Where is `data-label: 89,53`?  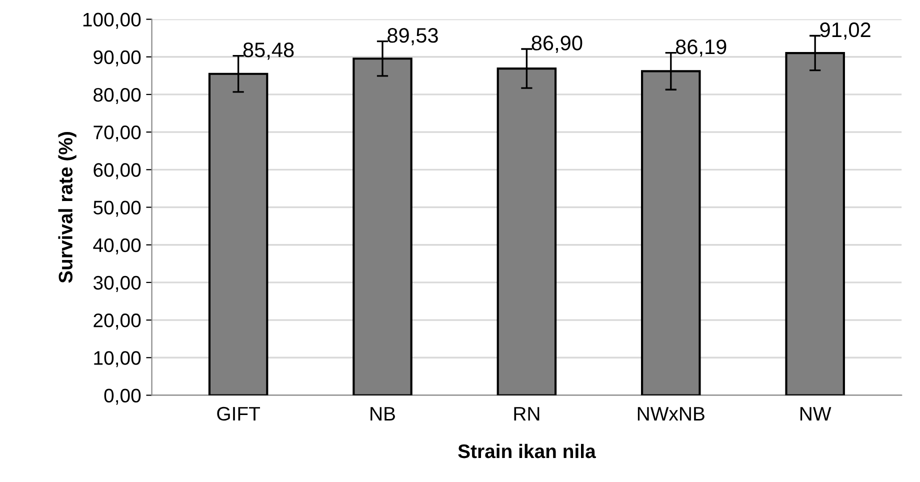 data-label: 89,53 is located at coordinates (413, 37).